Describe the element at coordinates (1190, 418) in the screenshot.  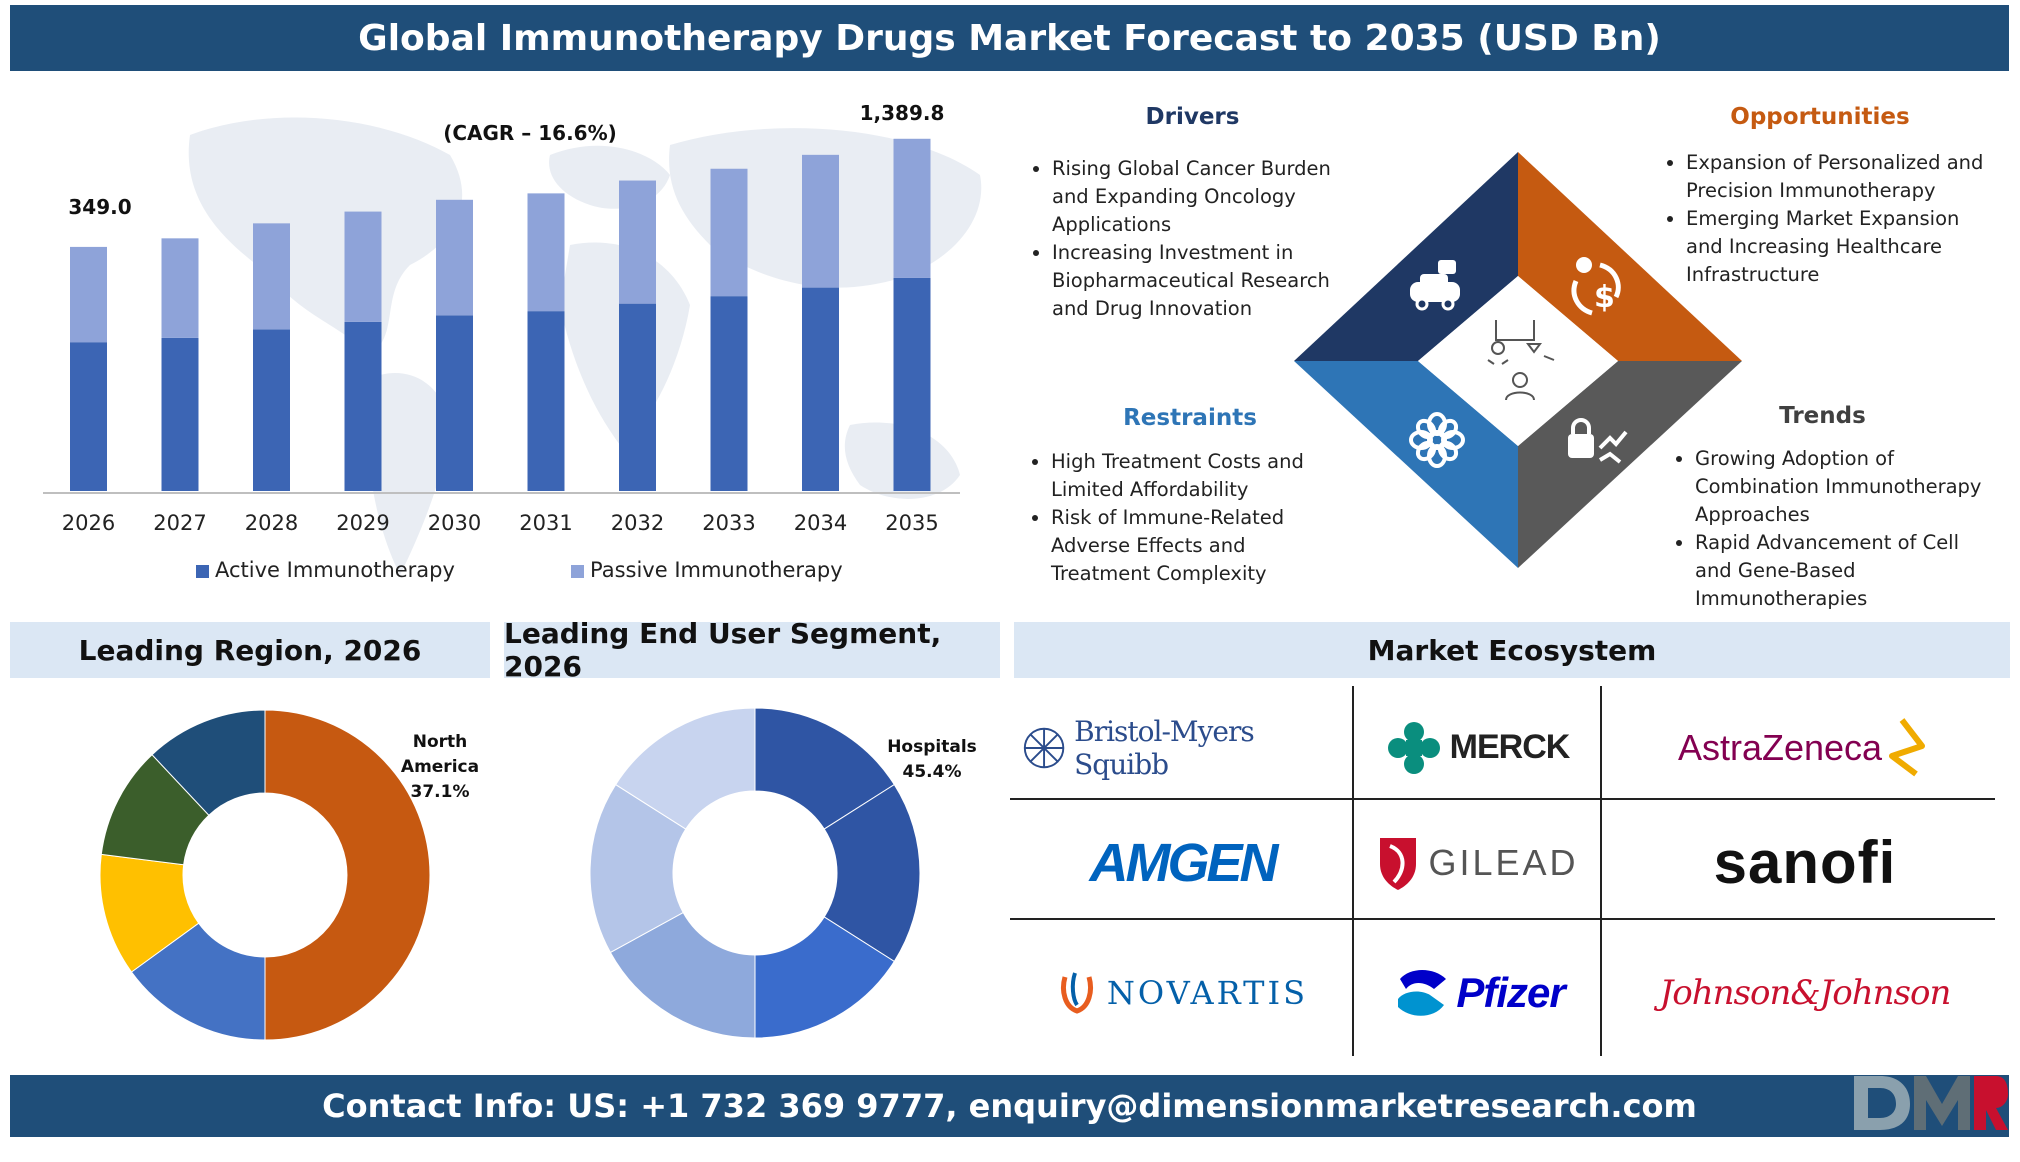
I see `restraints-title: Restraints` at that location.